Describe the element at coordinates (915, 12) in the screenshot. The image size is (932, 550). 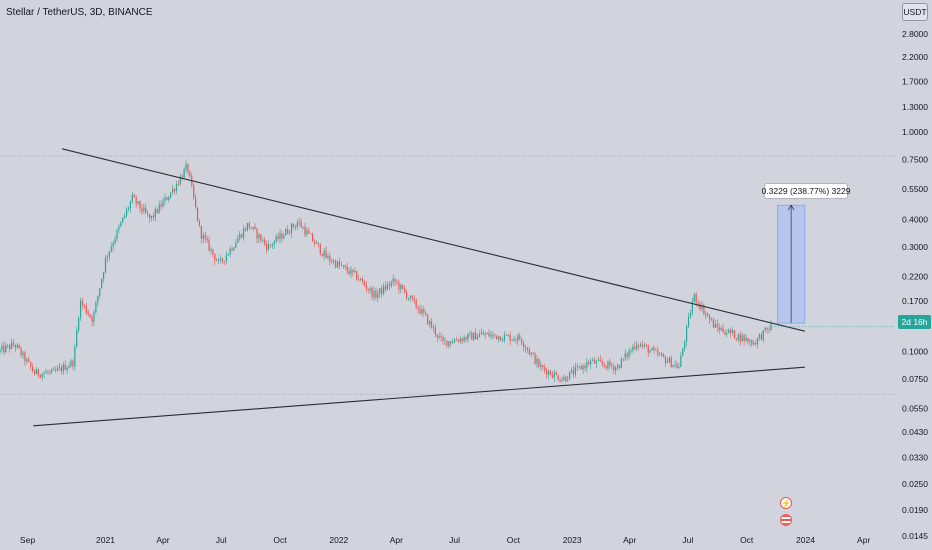
I see `currency-button: USDT` at that location.